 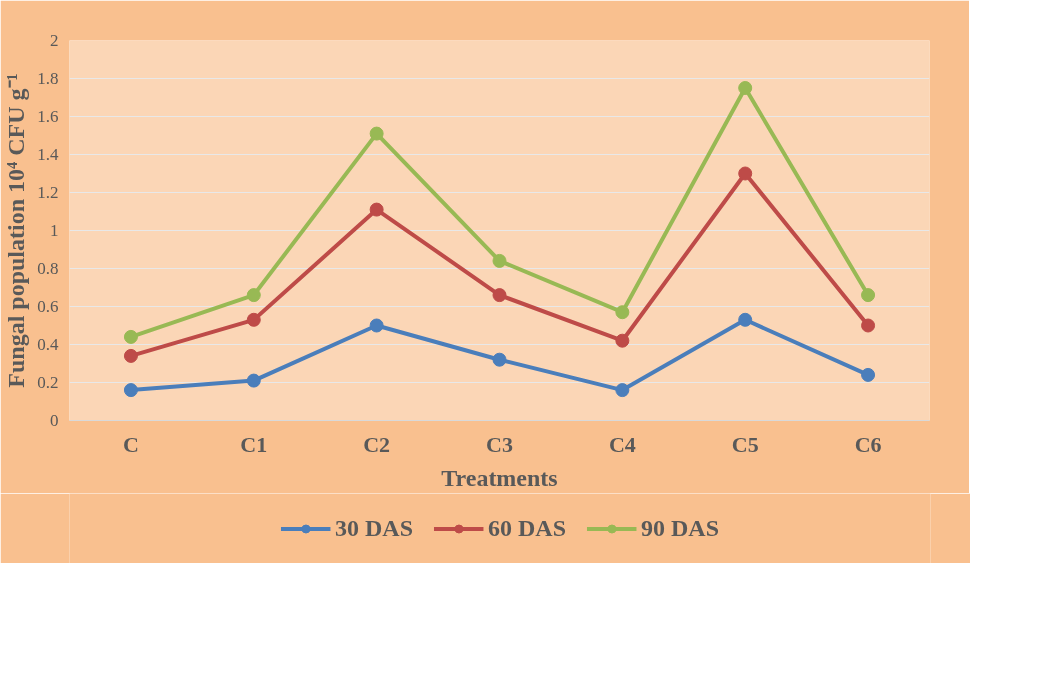 What do you see at coordinates (48, 116) in the screenshot?
I see `y-tick-label: 1.6` at bounding box center [48, 116].